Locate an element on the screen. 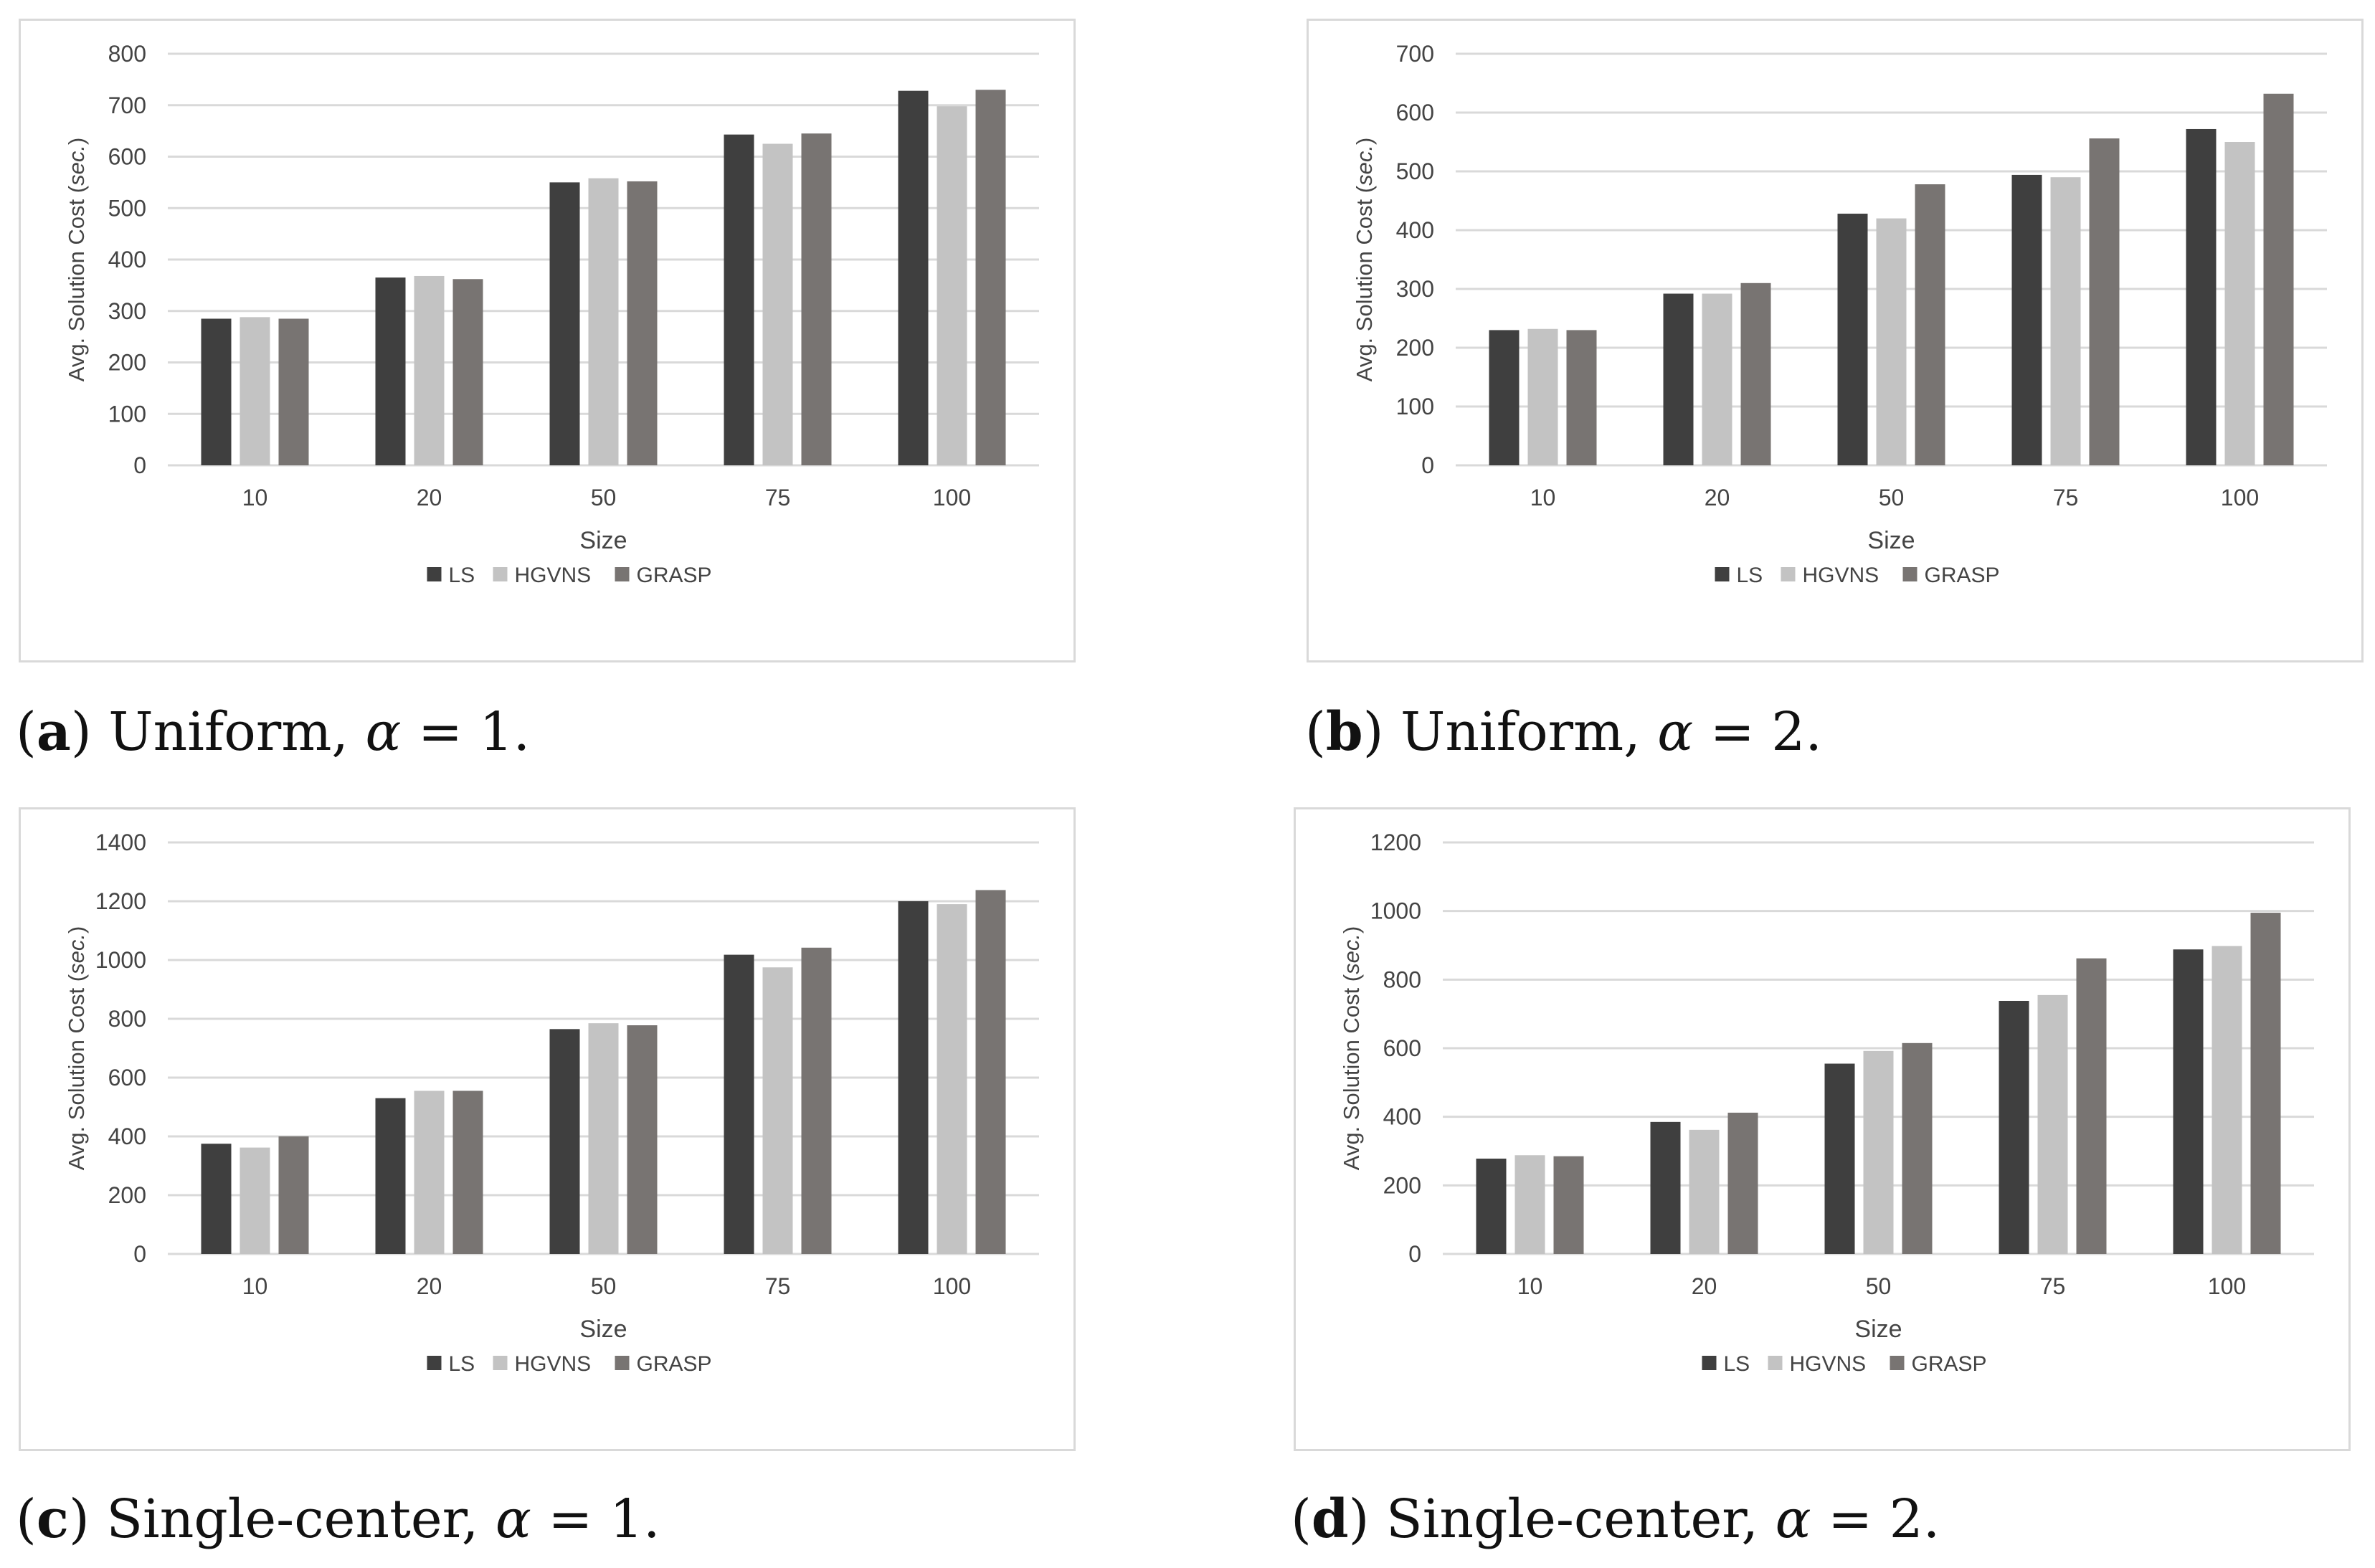 The width and height of the screenshot is (2375, 1568). y-tick-label: 700 is located at coordinates (127, 105).